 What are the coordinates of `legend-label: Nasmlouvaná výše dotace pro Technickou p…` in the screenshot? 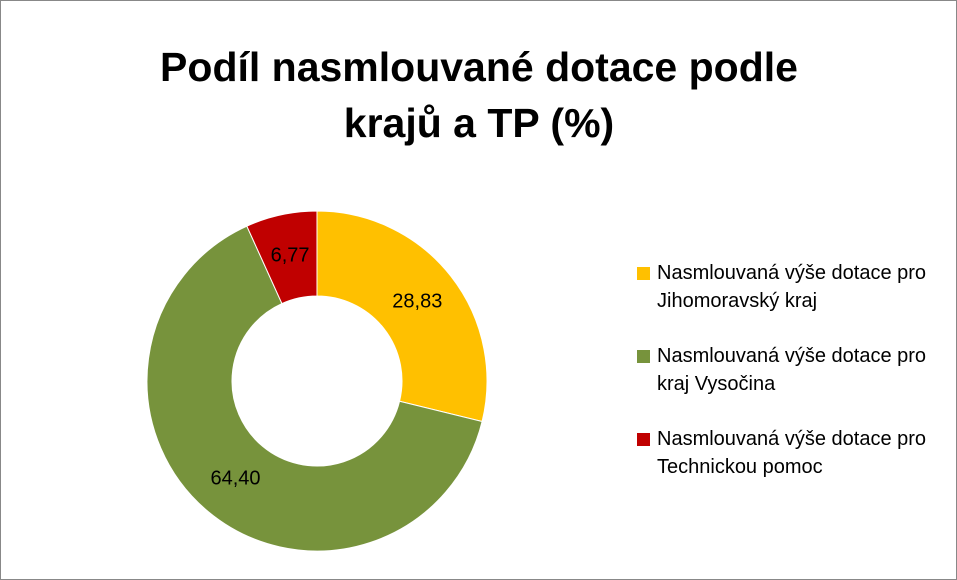 It's located at (792, 453).